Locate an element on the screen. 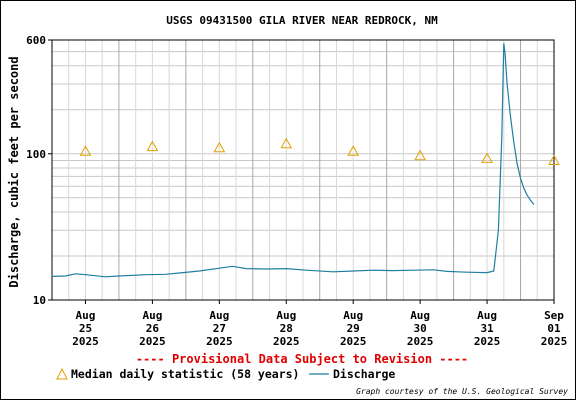 The height and width of the screenshot is (400, 576). x-tick-label: Aug 25 2025 is located at coordinates (85, 328).